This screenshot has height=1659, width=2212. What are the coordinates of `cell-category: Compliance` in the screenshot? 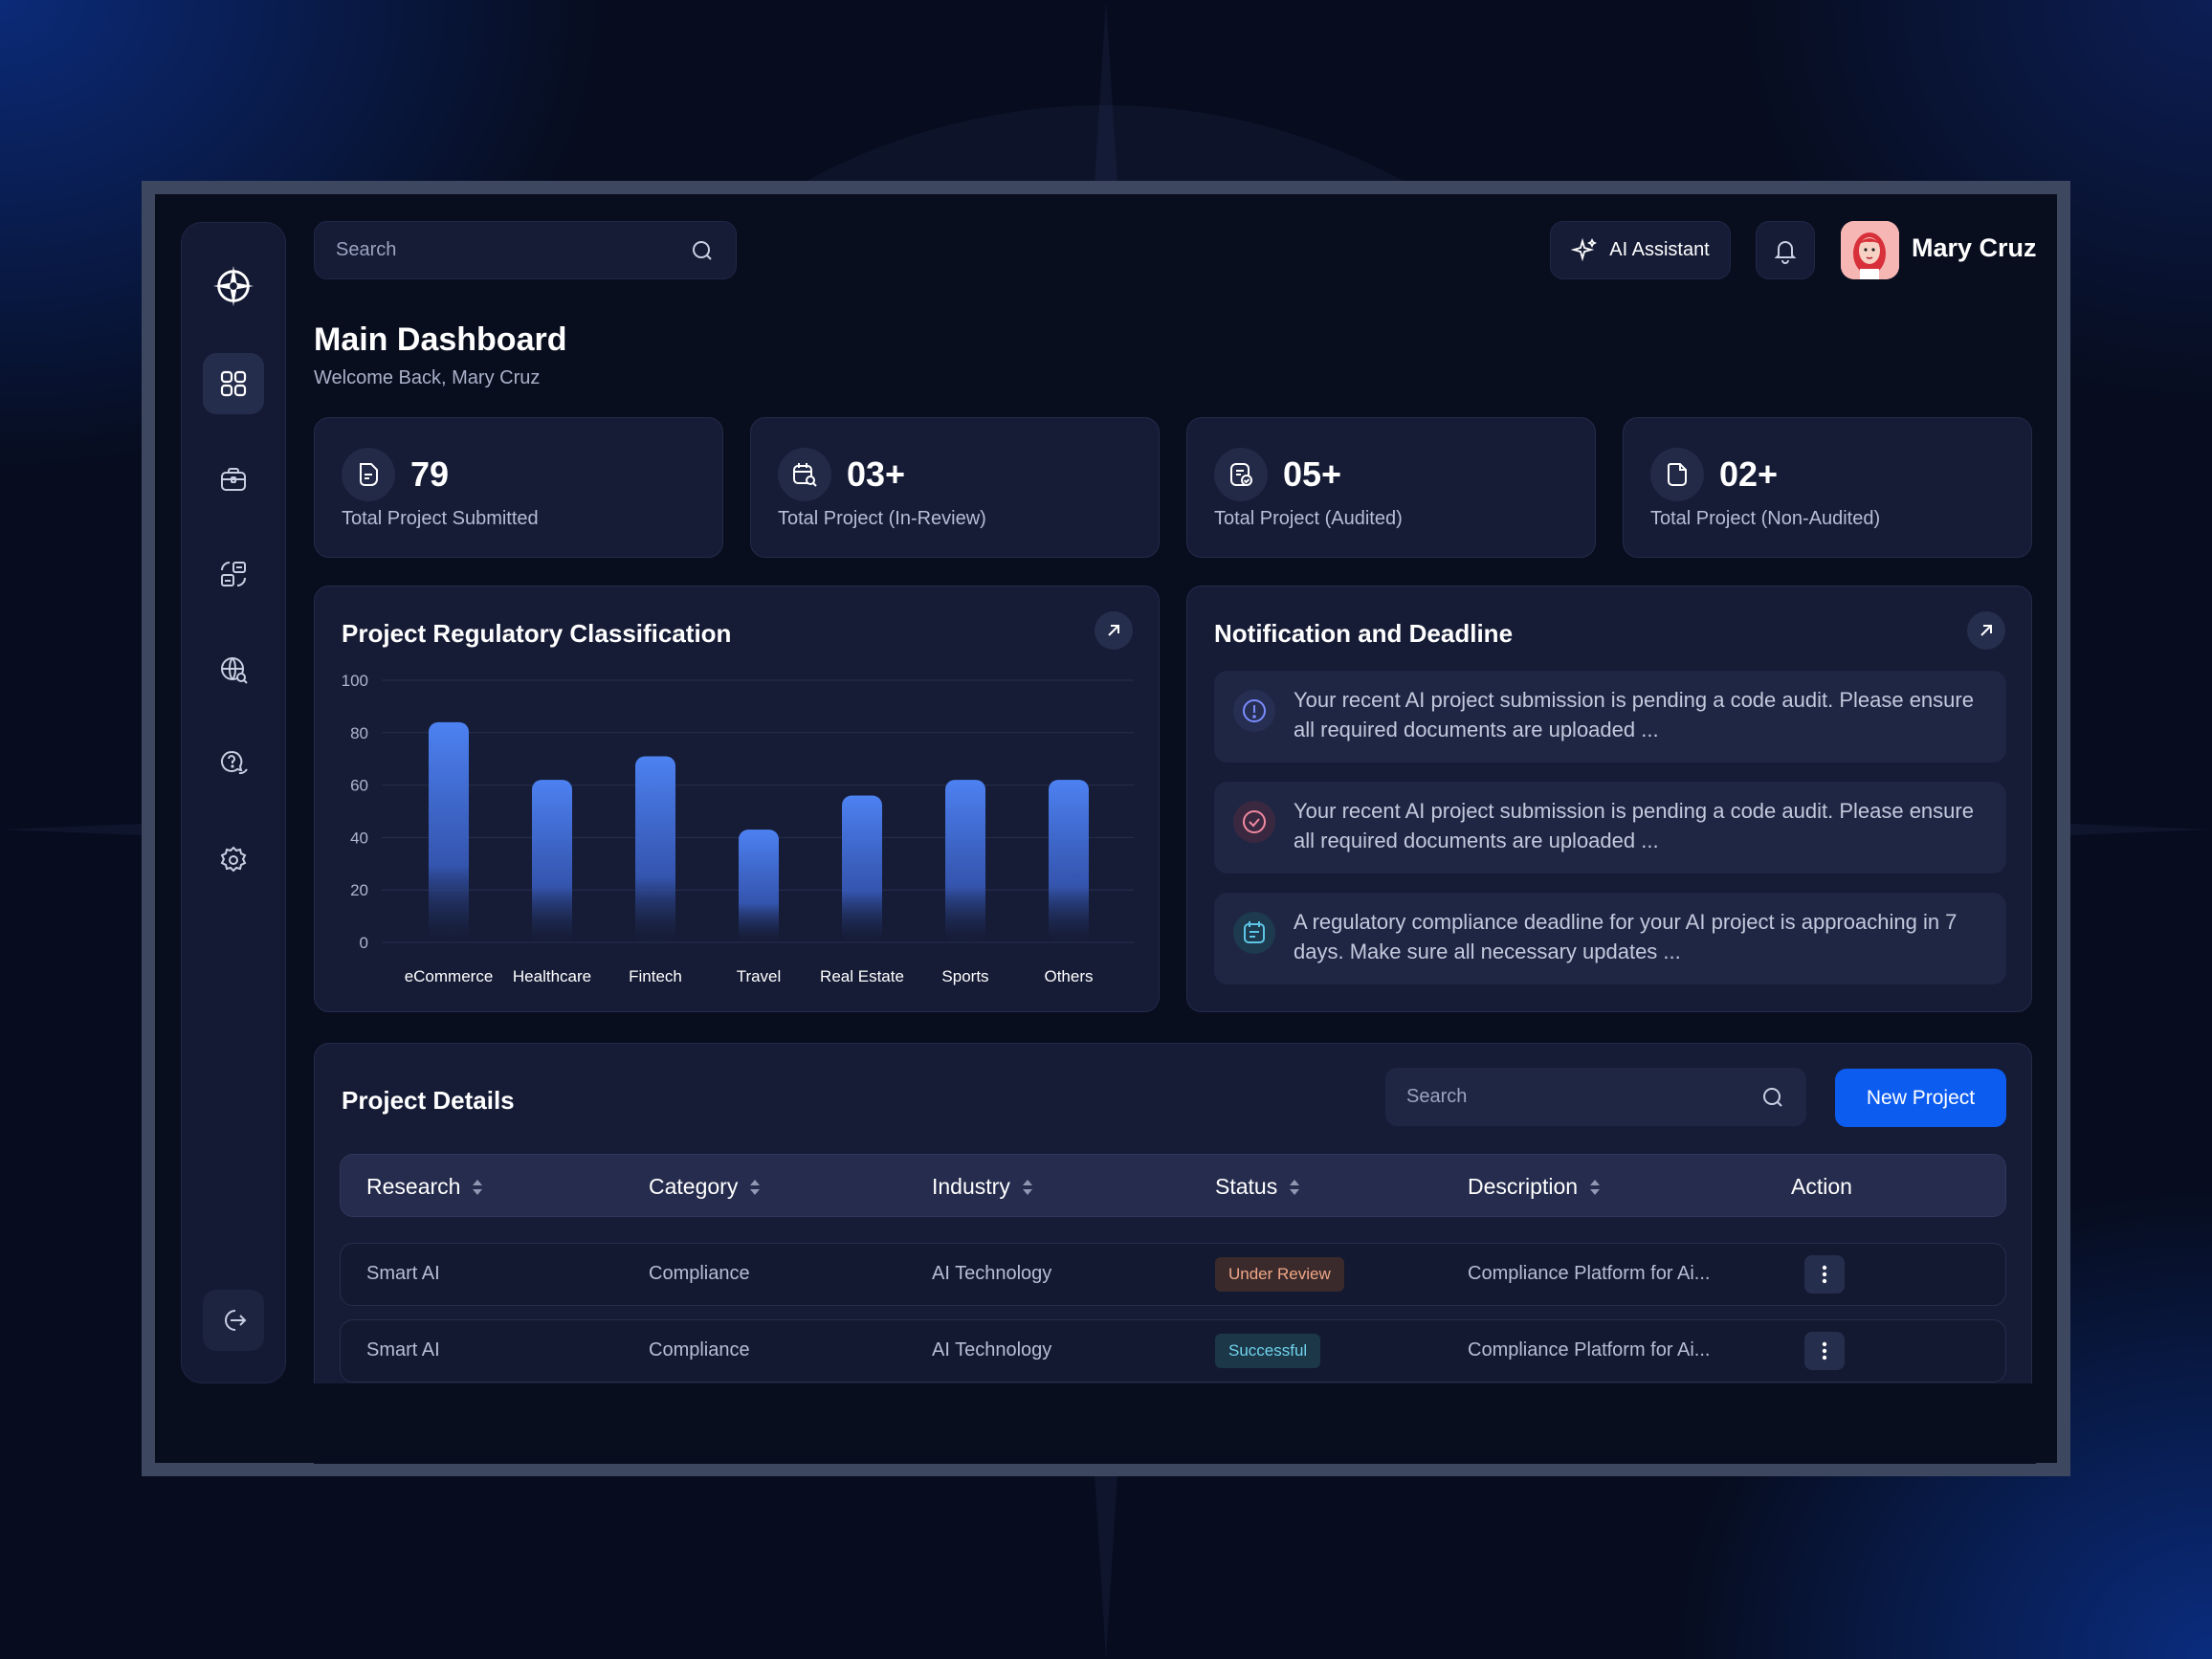 It's located at (699, 1349).